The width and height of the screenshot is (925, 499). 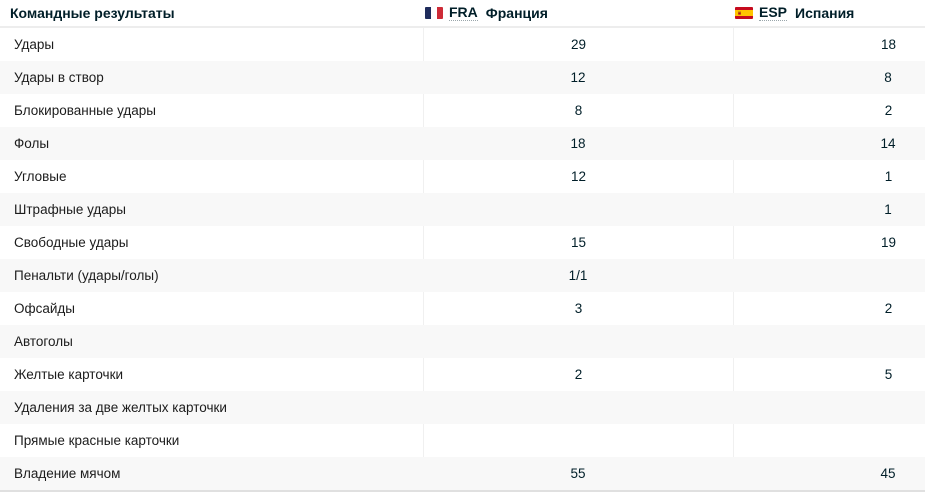 I want to click on stat-row: Удары в створ 12 8, so click(x=462, y=77).